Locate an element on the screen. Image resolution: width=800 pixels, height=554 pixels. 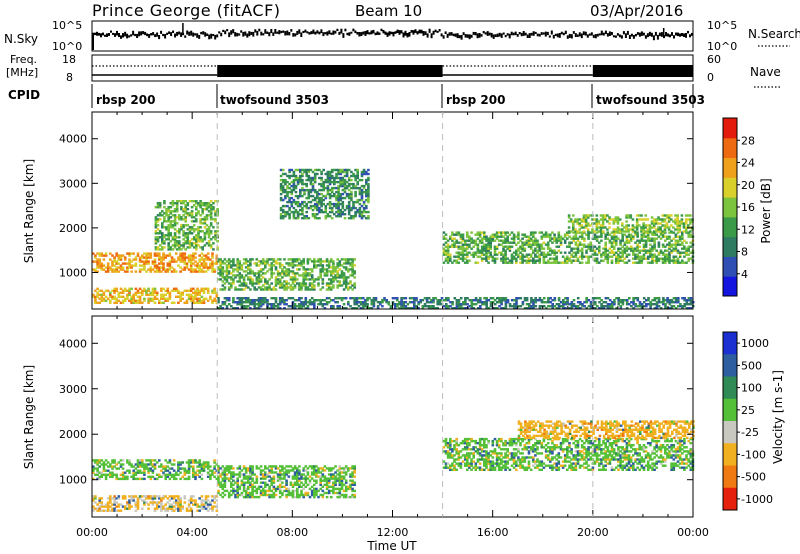
date-title: 03/Apr/2016 is located at coordinates (636, 11).